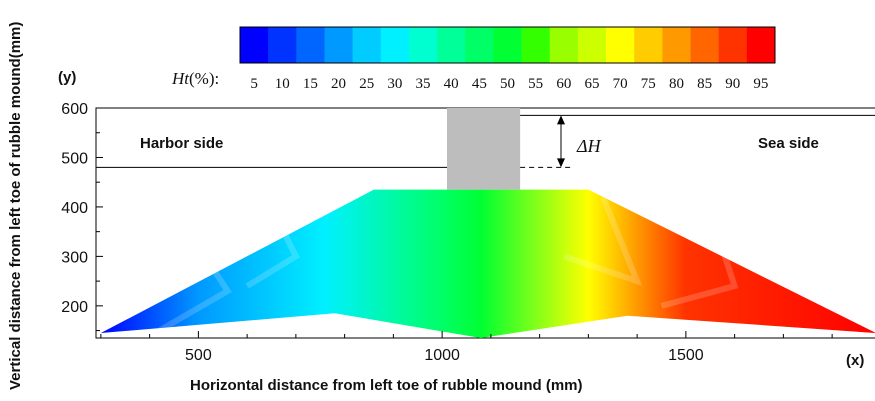 This screenshot has width=875, height=401. Describe the element at coordinates (620, 84) in the screenshot. I see `colorbar-tick-label: 70` at that location.